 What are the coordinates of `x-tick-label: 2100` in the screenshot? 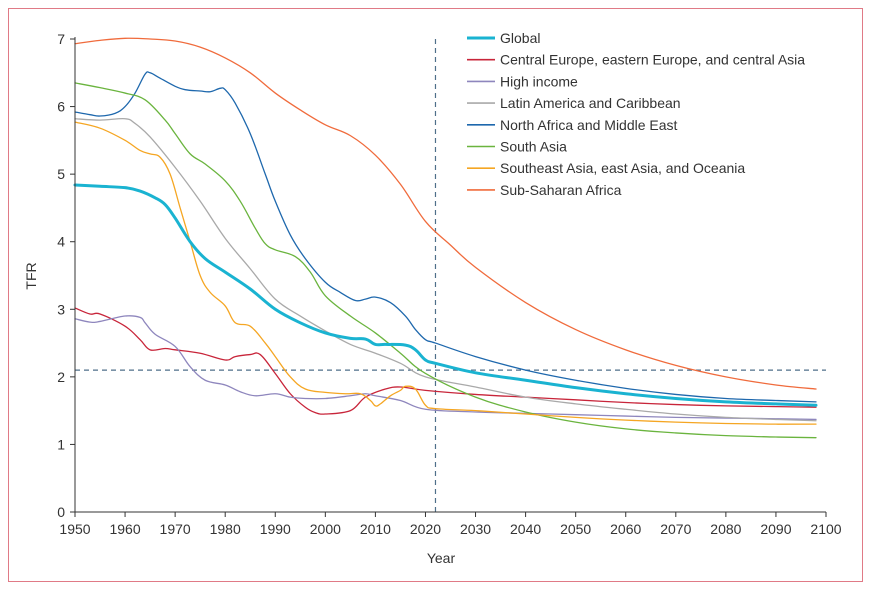 It's located at (825, 529).